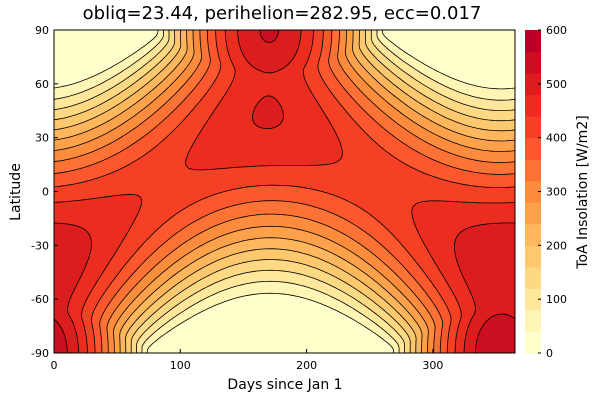 Image resolution: width=600 pixels, height=400 pixels. I want to click on x-axis: 0 100 200 300, so click(247, 360).